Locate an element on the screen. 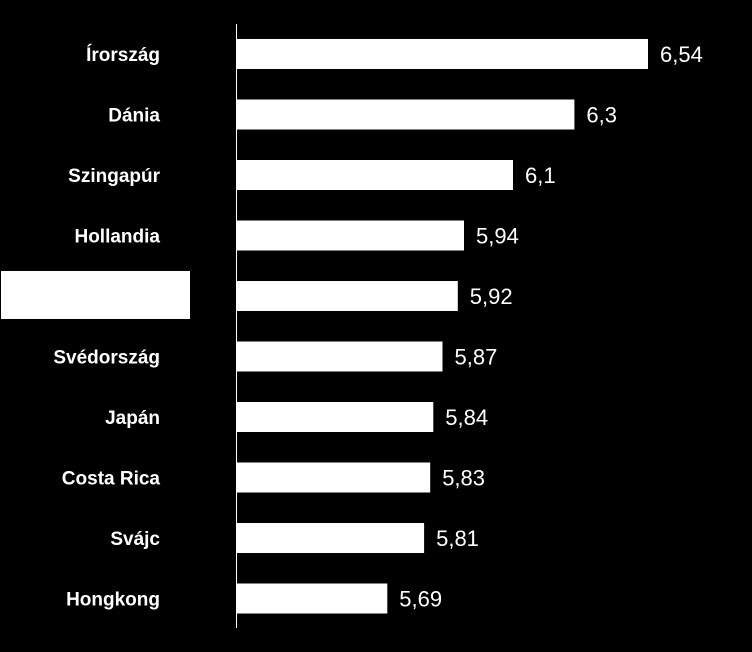  data-label: 5,87 is located at coordinates (476, 357).